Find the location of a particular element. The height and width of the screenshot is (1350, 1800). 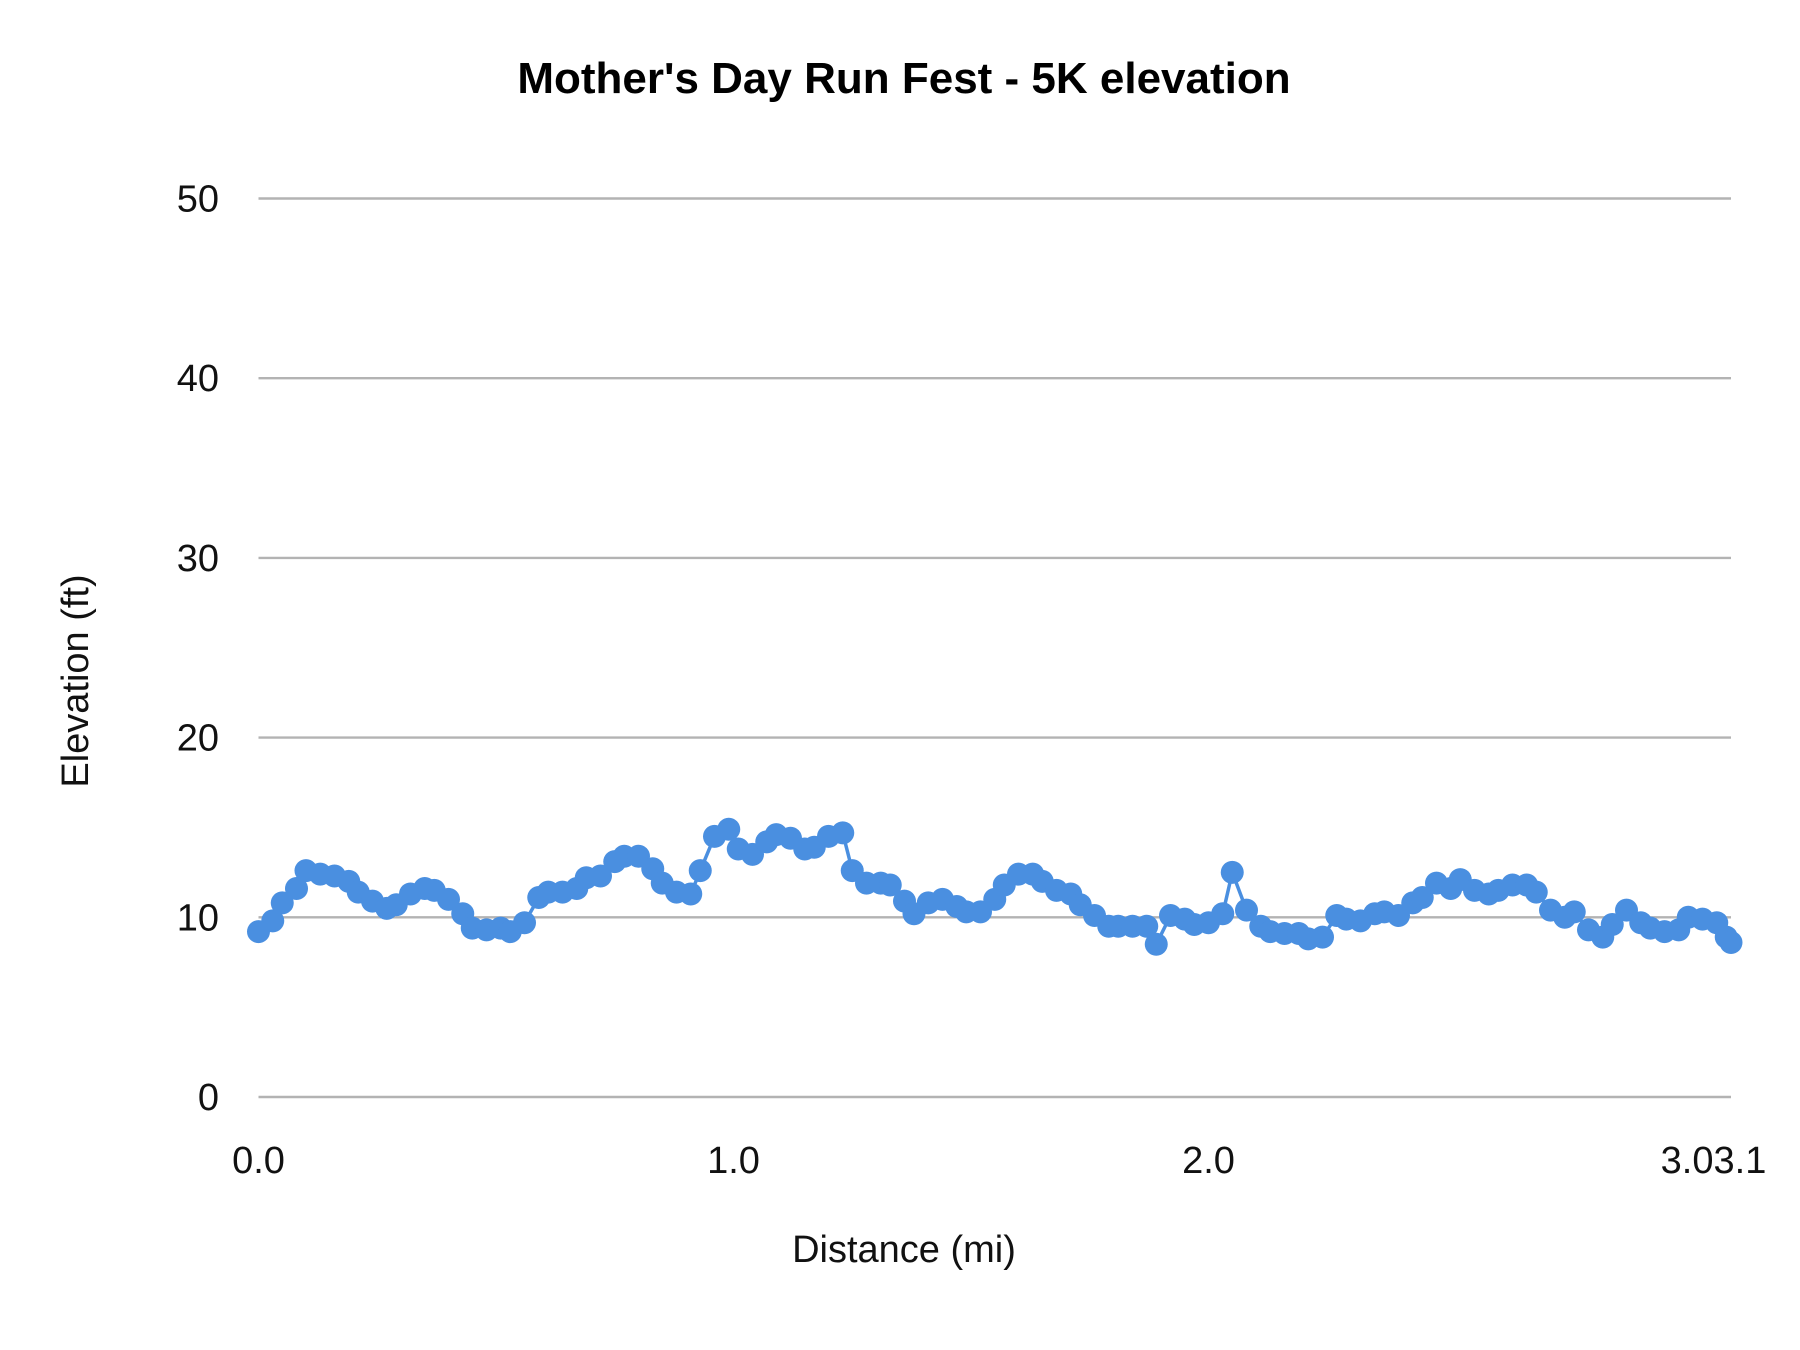

chart-title: Mother's Day Run Fest - 5K elevation is located at coordinates (903, 78).